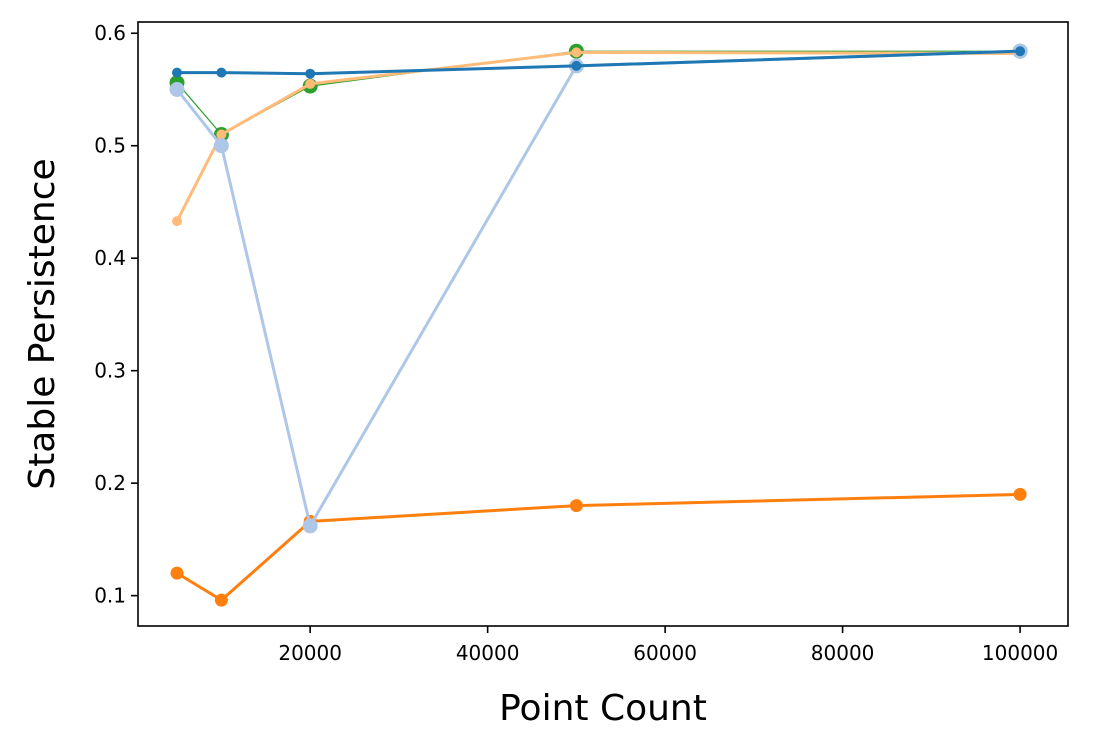 Image resolution: width=1098 pixels, height=749 pixels. Describe the element at coordinates (843, 653) in the screenshot. I see `x-tick-label: 80000` at that location.